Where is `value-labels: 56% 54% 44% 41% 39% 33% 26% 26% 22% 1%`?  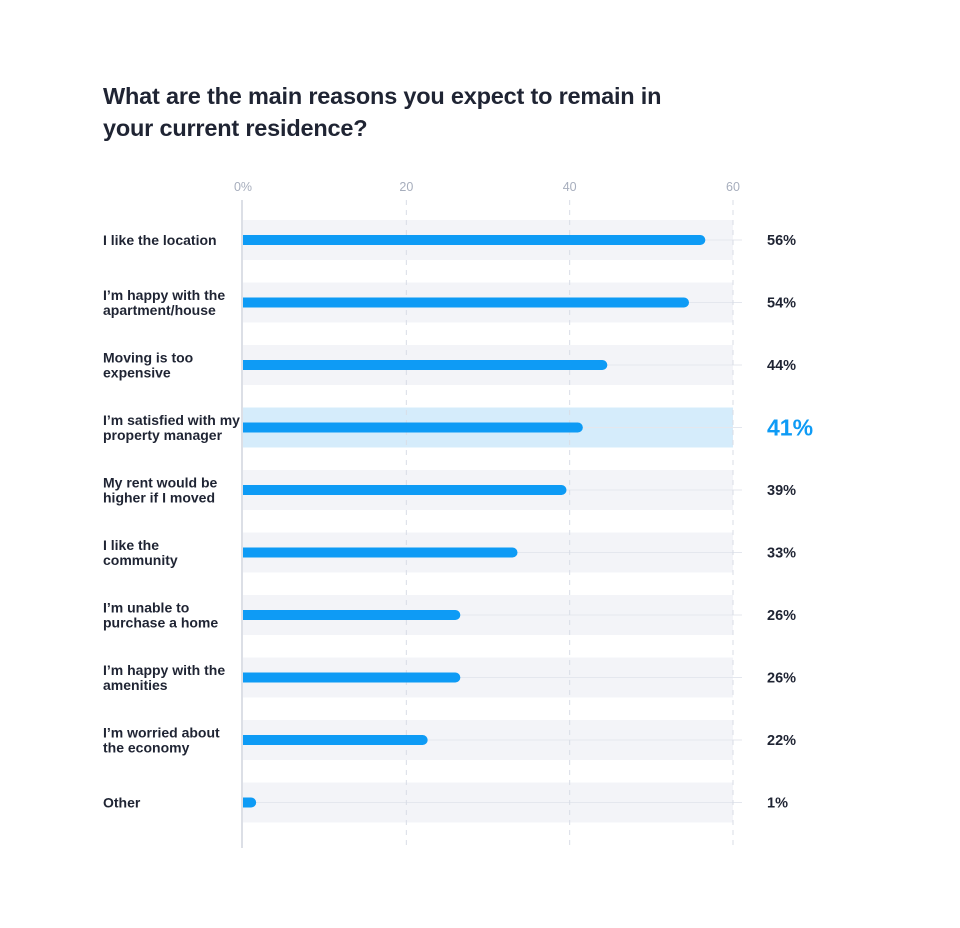 value-labels: 56% 54% 44% 41% 39% 33% 26% 26% 22% 1% is located at coordinates (790, 522).